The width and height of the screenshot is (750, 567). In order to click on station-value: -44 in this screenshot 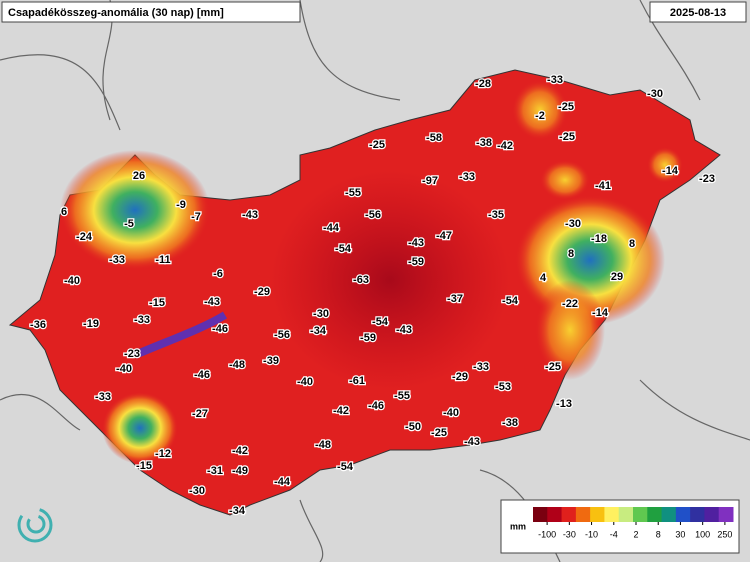, I will do `click(282, 482)`.